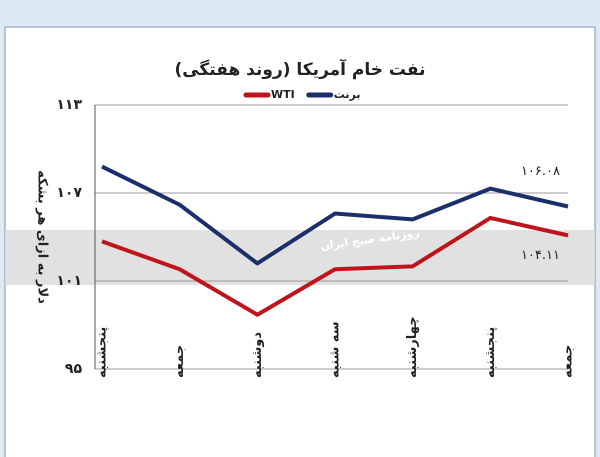 The width and height of the screenshot is (600, 457). Describe the element at coordinates (300, 257) in the screenshot. I see `watermark-band` at that location.